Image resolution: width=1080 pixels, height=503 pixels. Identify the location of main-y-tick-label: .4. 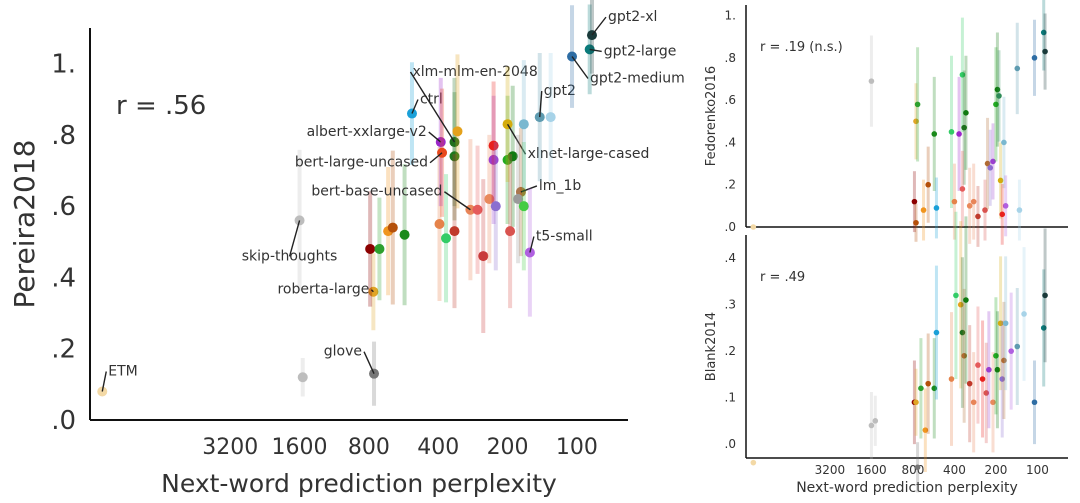
(63, 278).